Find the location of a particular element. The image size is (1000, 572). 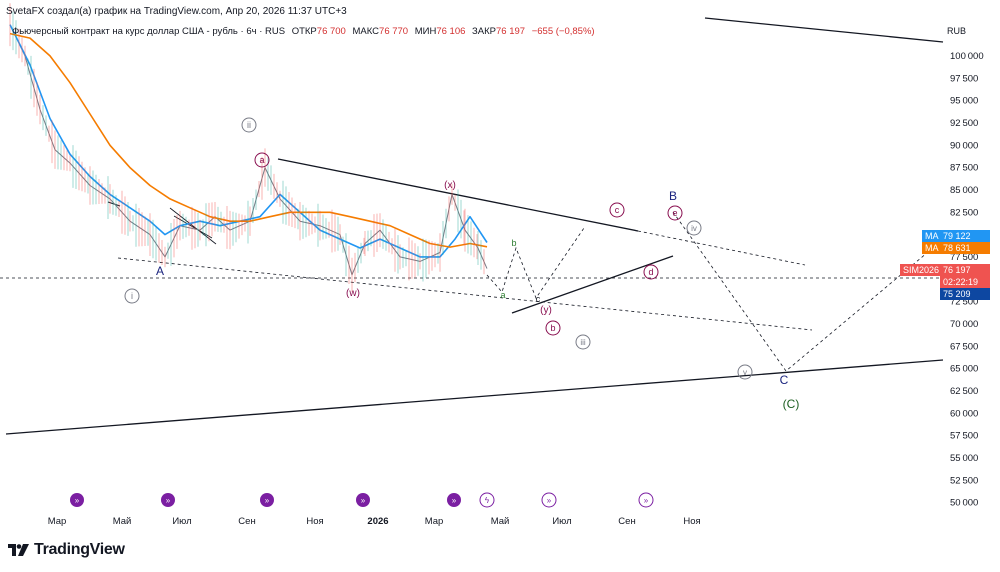

y-tick-label: 77 500 is located at coordinates (964, 257).